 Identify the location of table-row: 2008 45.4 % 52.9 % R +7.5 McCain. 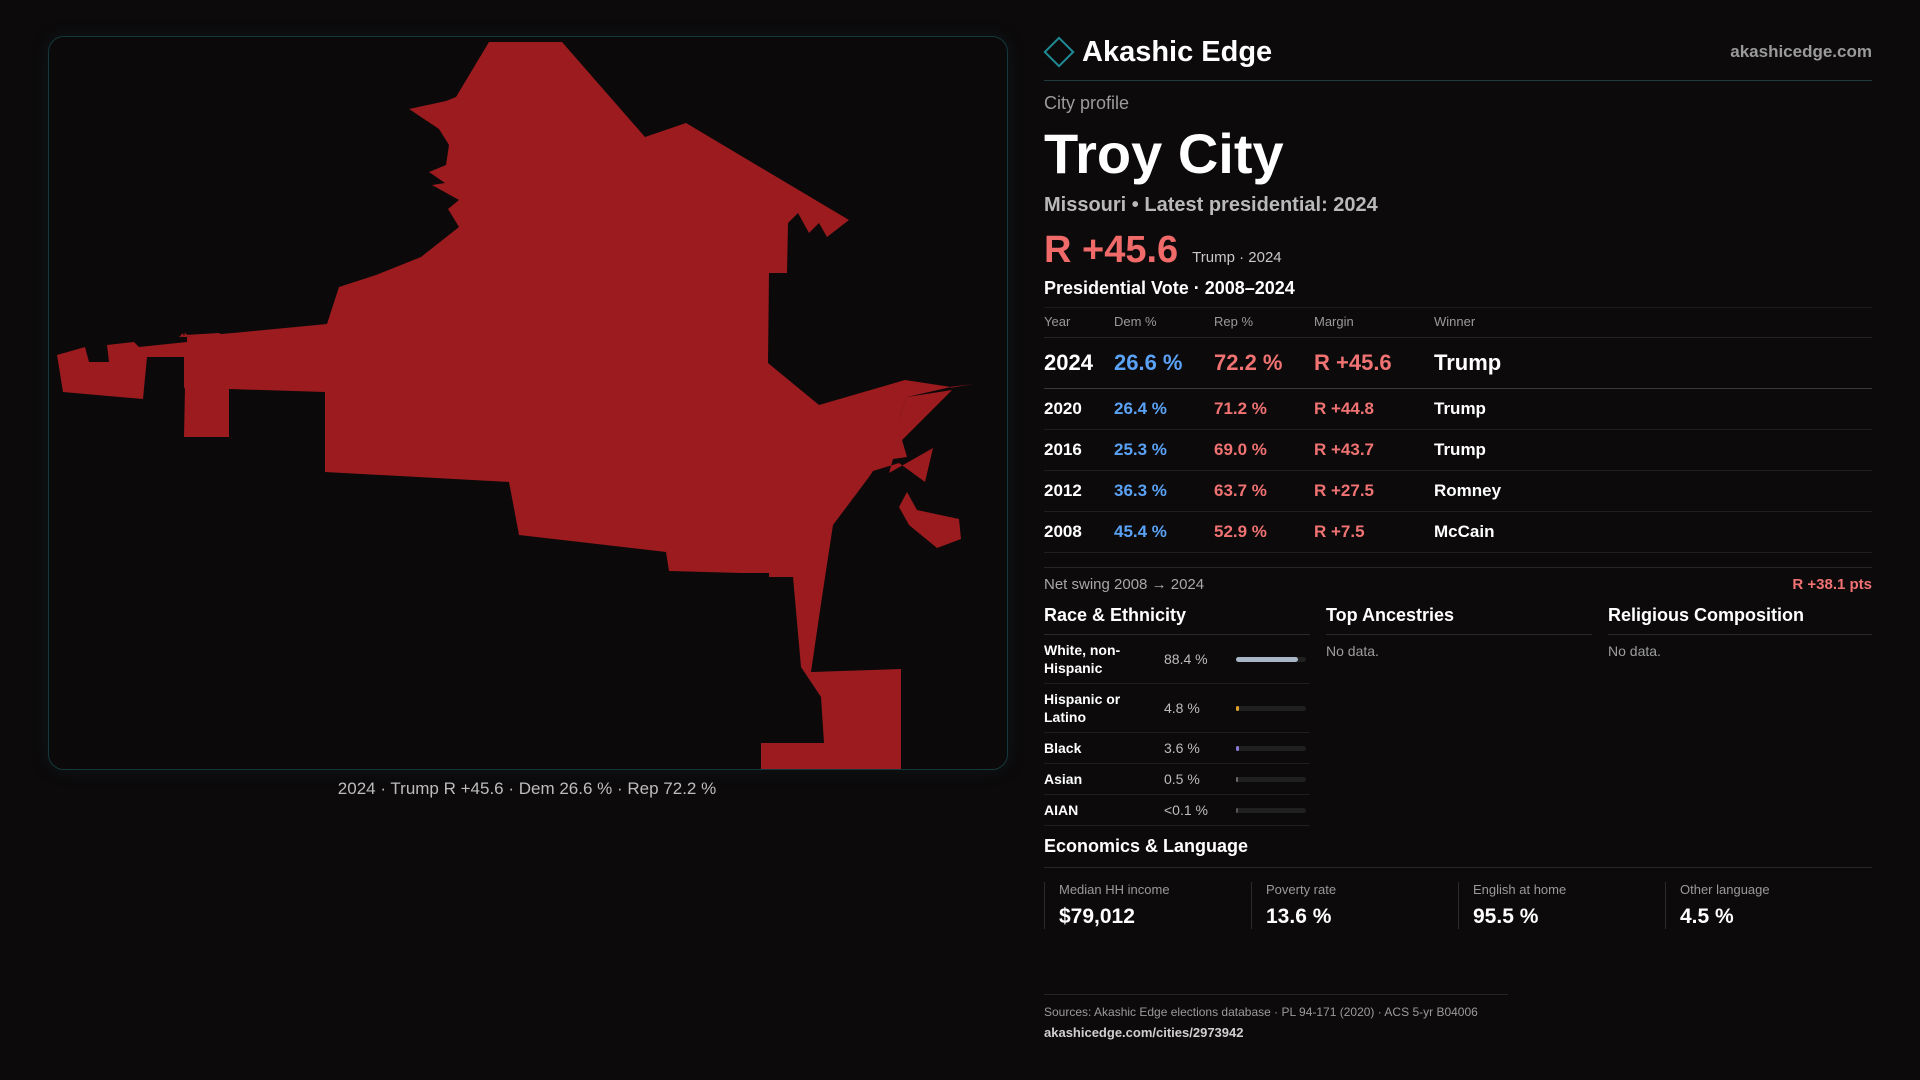
(1458, 532).